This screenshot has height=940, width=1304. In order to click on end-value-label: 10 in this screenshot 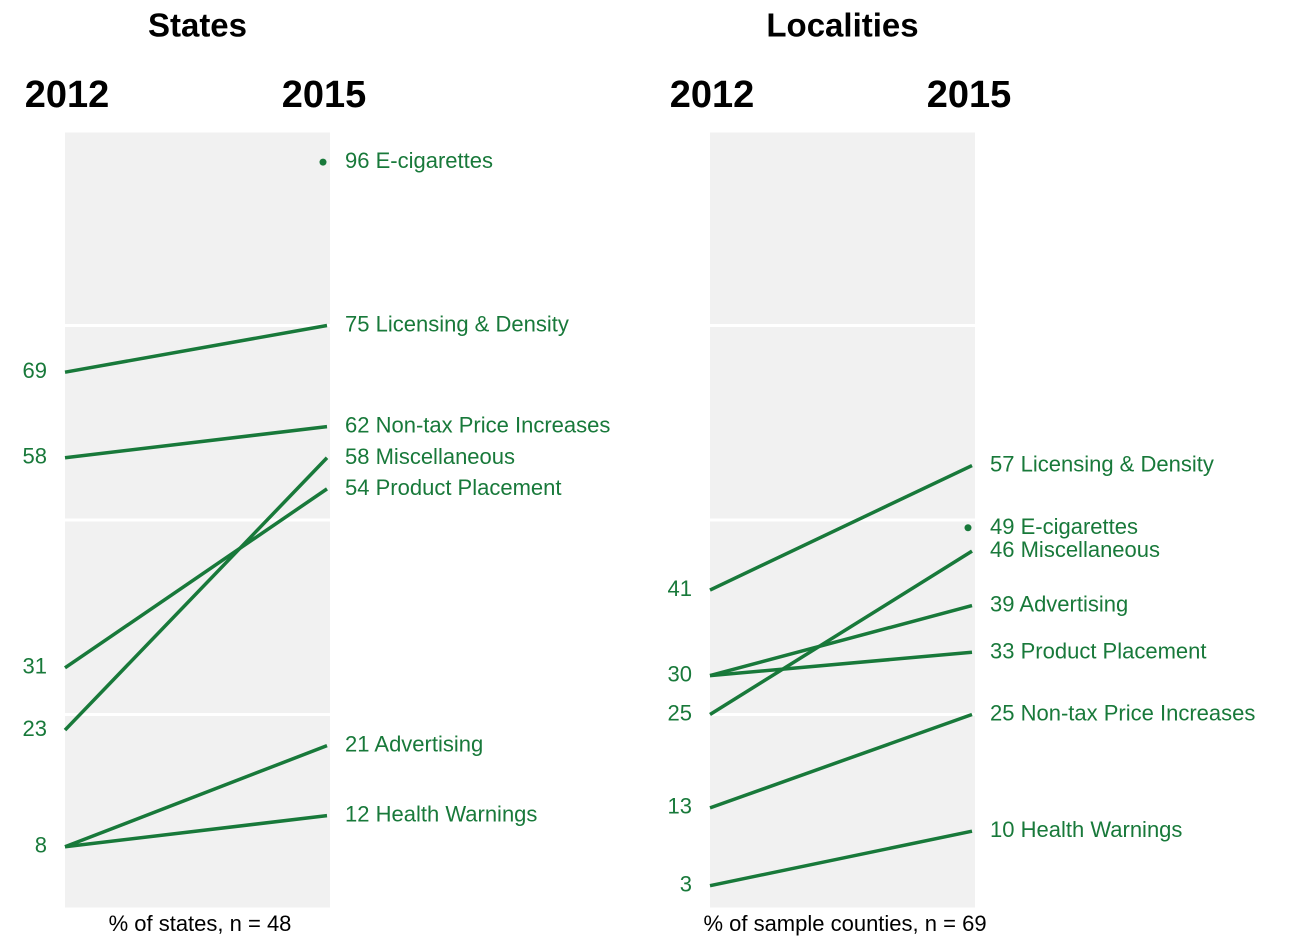, I will do `click(1002, 829)`.